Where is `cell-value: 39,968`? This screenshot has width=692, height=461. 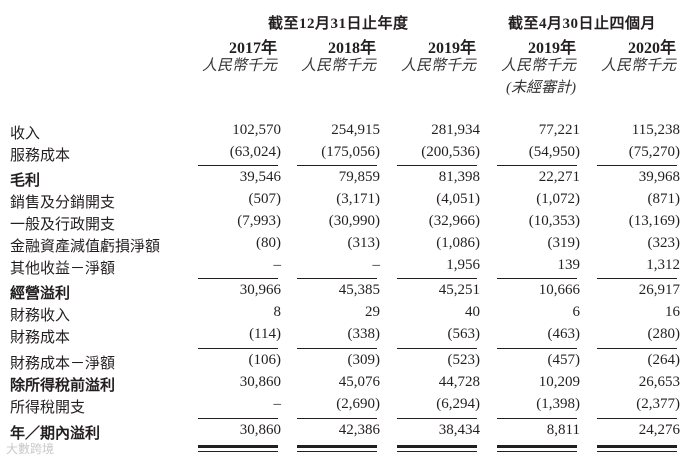
cell-value: 39,968 is located at coordinates (659, 177).